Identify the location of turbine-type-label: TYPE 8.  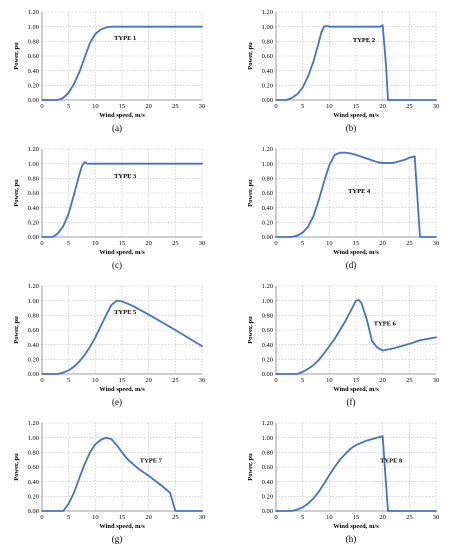
(391, 461).